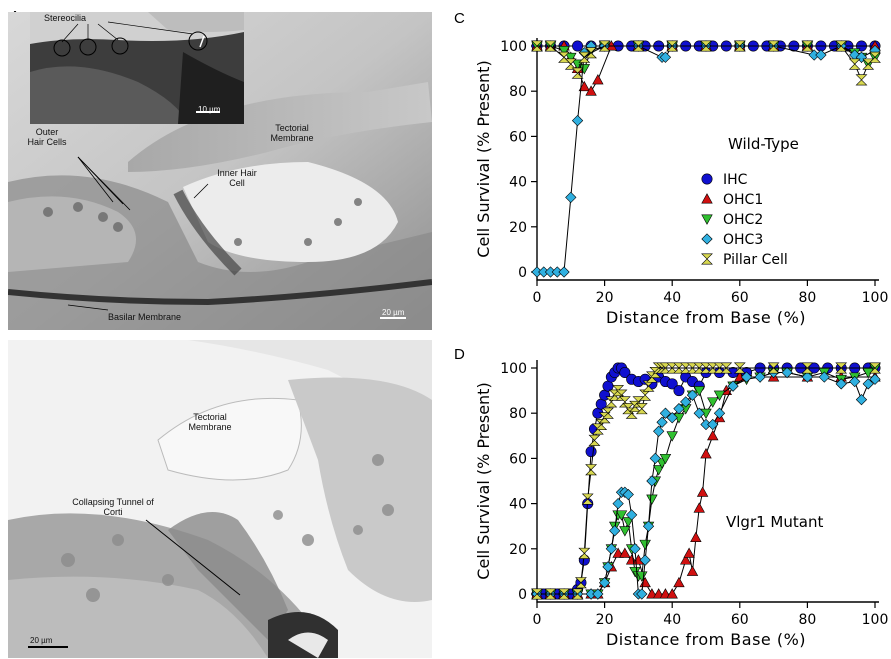 Image resolution: width=891 pixels, height=659 pixels. I want to click on chart-c-legend-label-pillar-cell: Pillar Cell, so click(755, 260).